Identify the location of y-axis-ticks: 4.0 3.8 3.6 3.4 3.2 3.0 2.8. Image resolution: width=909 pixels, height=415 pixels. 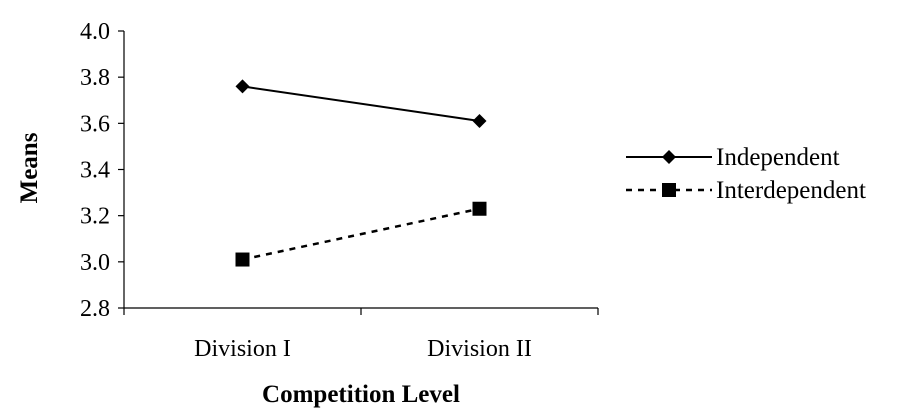
(102, 170).